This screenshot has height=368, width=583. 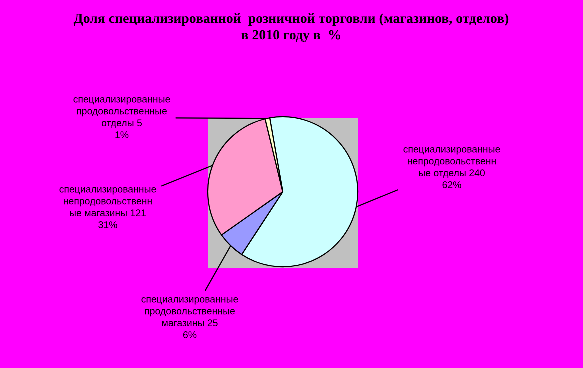 I want to click on slice-label: специализированные продовольственные отделы 5, so click(x=122, y=112).